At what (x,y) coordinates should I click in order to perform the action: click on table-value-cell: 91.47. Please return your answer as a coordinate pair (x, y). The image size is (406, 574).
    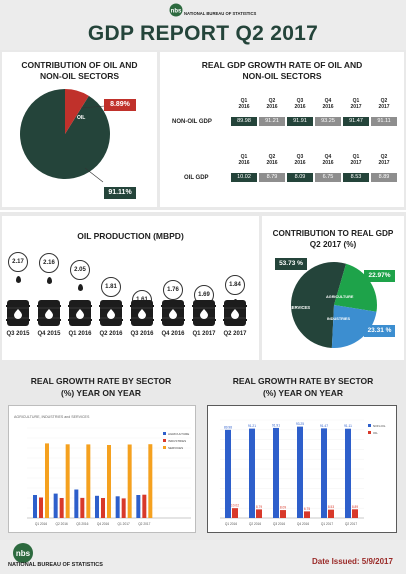
    Looking at the image, I should click on (356, 121).